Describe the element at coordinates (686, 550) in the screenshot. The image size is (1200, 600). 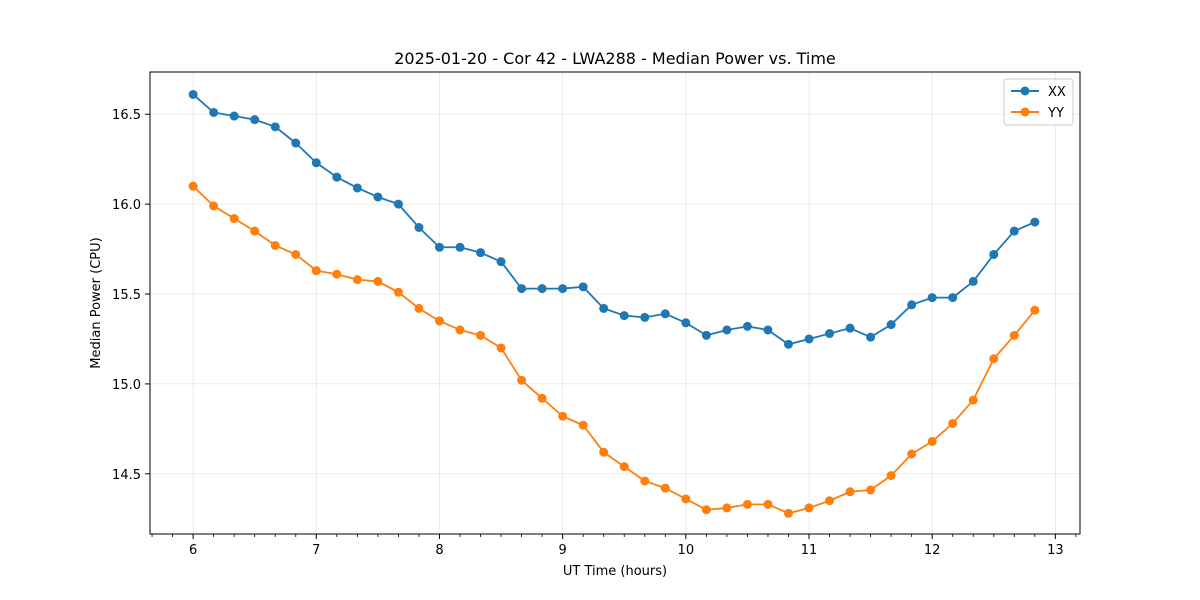
I see `x-tick-label: 10` at that location.